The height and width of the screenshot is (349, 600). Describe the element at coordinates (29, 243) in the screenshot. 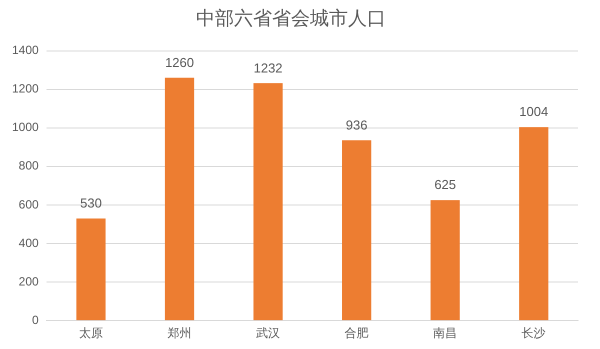

I see `y-tick-label: 400` at that location.